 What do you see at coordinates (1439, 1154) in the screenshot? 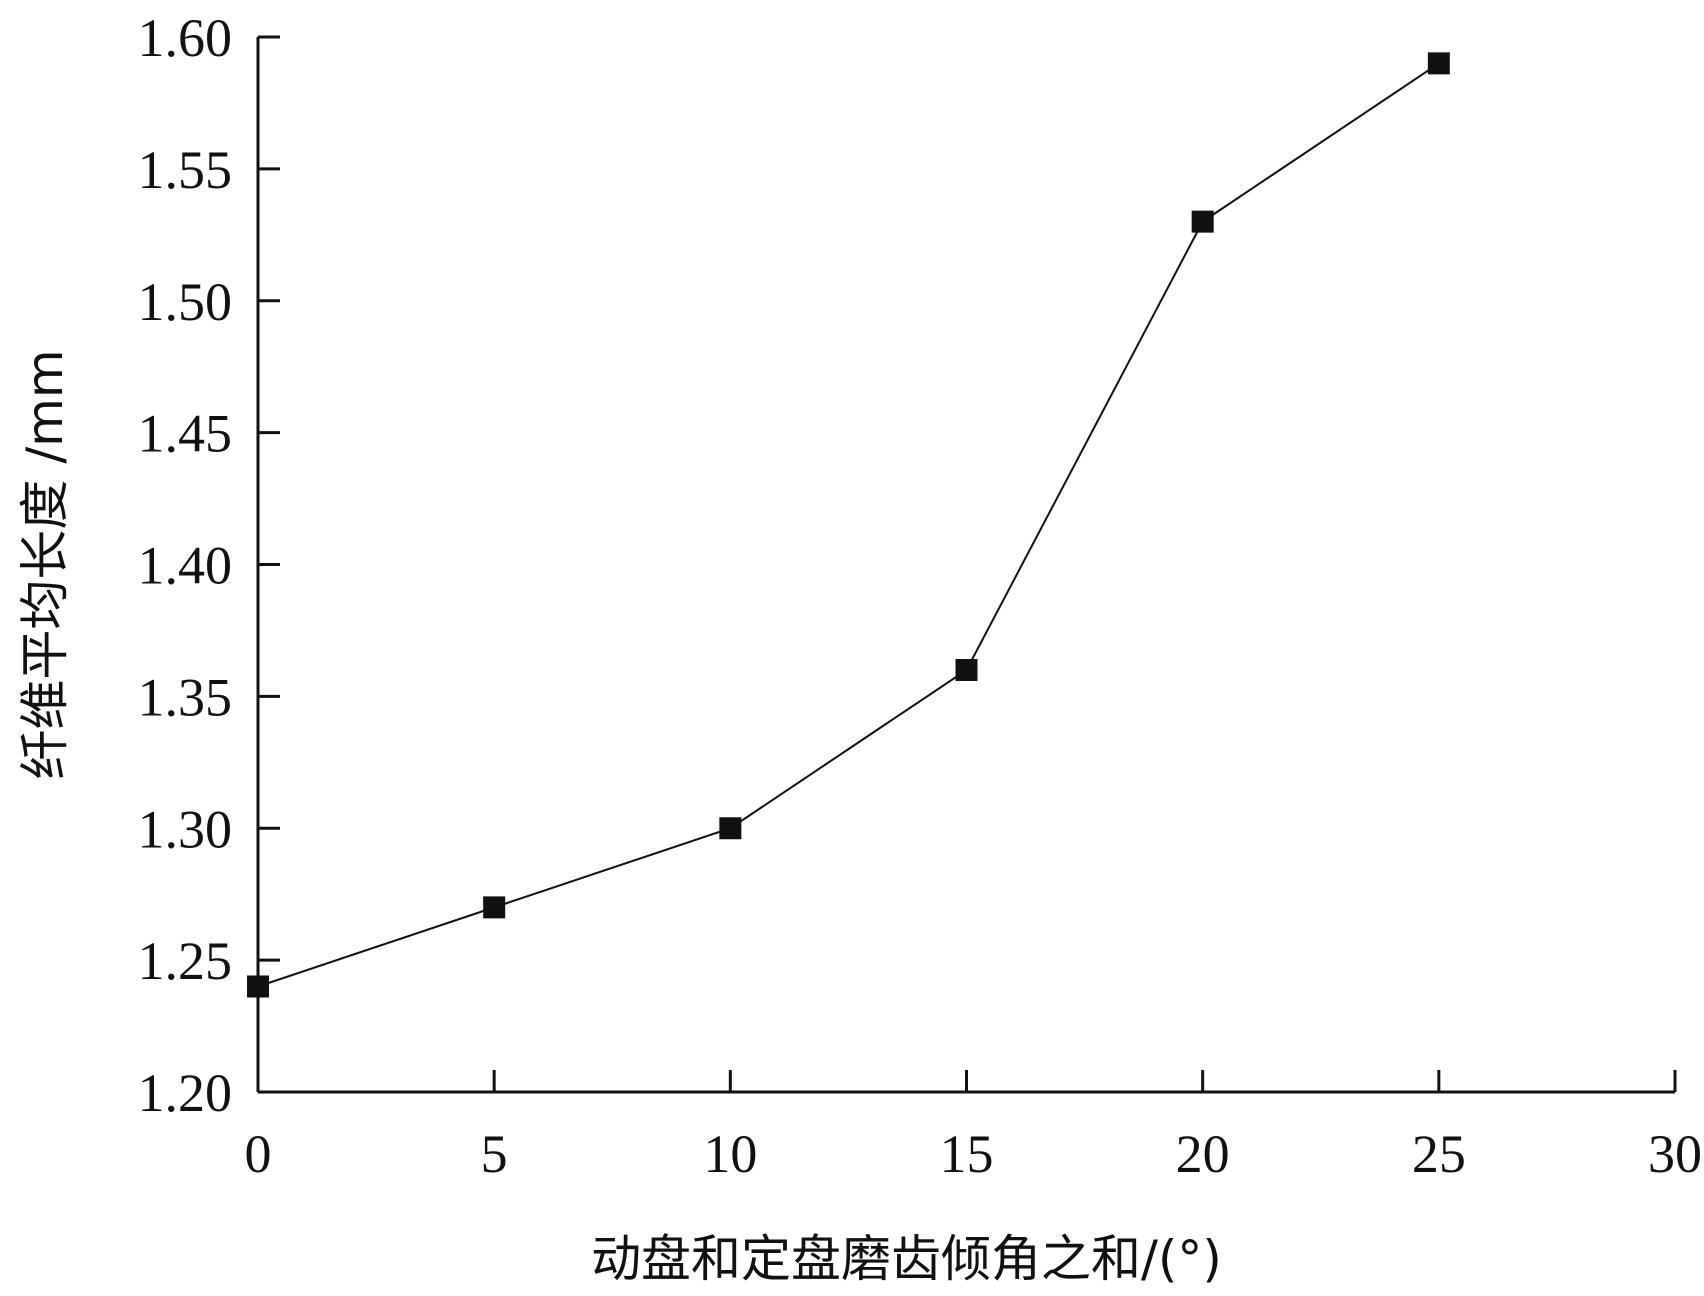
I see `x-tick-label: 25` at bounding box center [1439, 1154].